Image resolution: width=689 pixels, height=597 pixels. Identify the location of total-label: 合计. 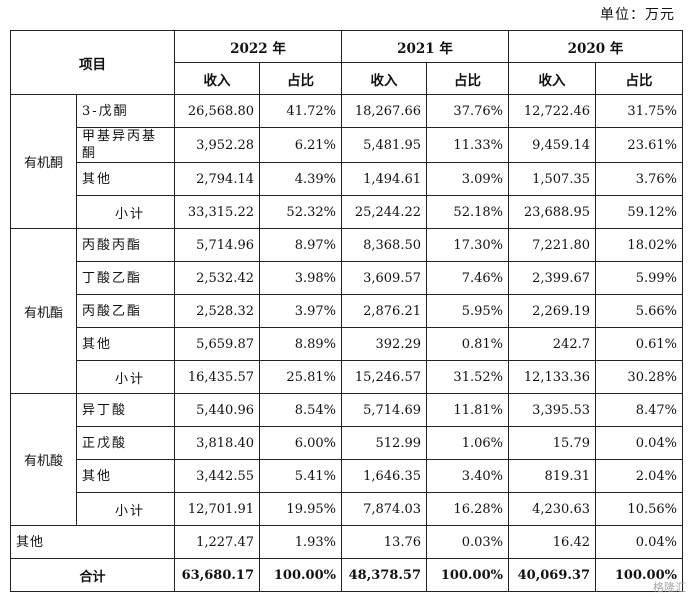
(92, 575).